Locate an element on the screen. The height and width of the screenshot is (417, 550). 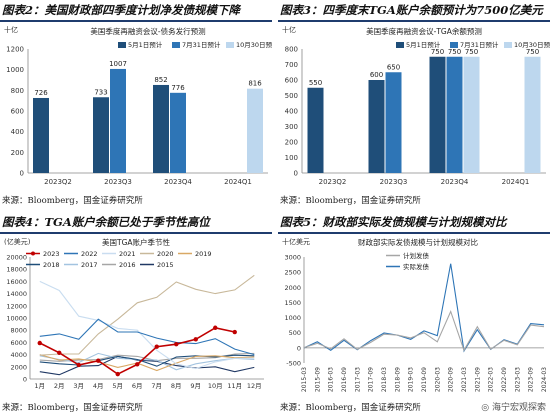
watermark: ◎ 海宁宏观探索 is located at coordinates (513, 406).